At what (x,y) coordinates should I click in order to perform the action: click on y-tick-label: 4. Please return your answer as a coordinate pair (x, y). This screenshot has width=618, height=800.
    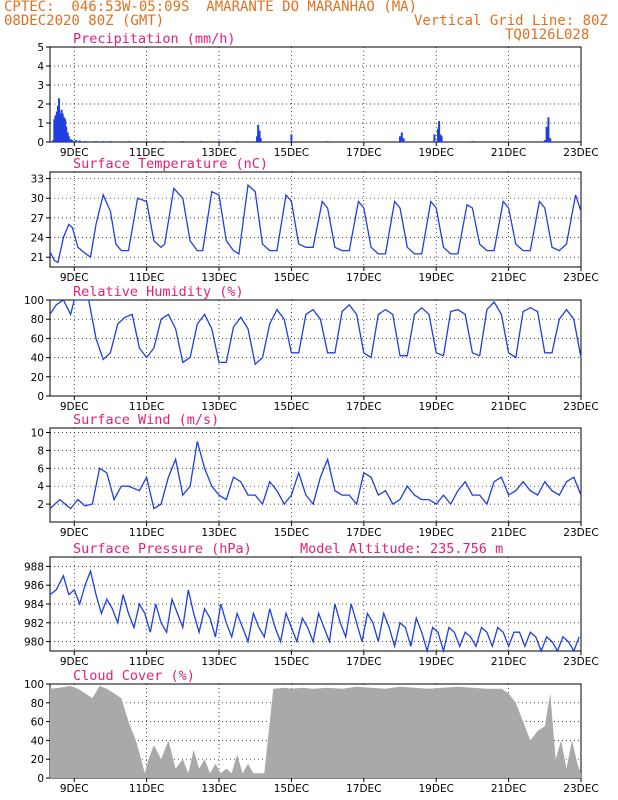
    Looking at the image, I should click on (40, 487).